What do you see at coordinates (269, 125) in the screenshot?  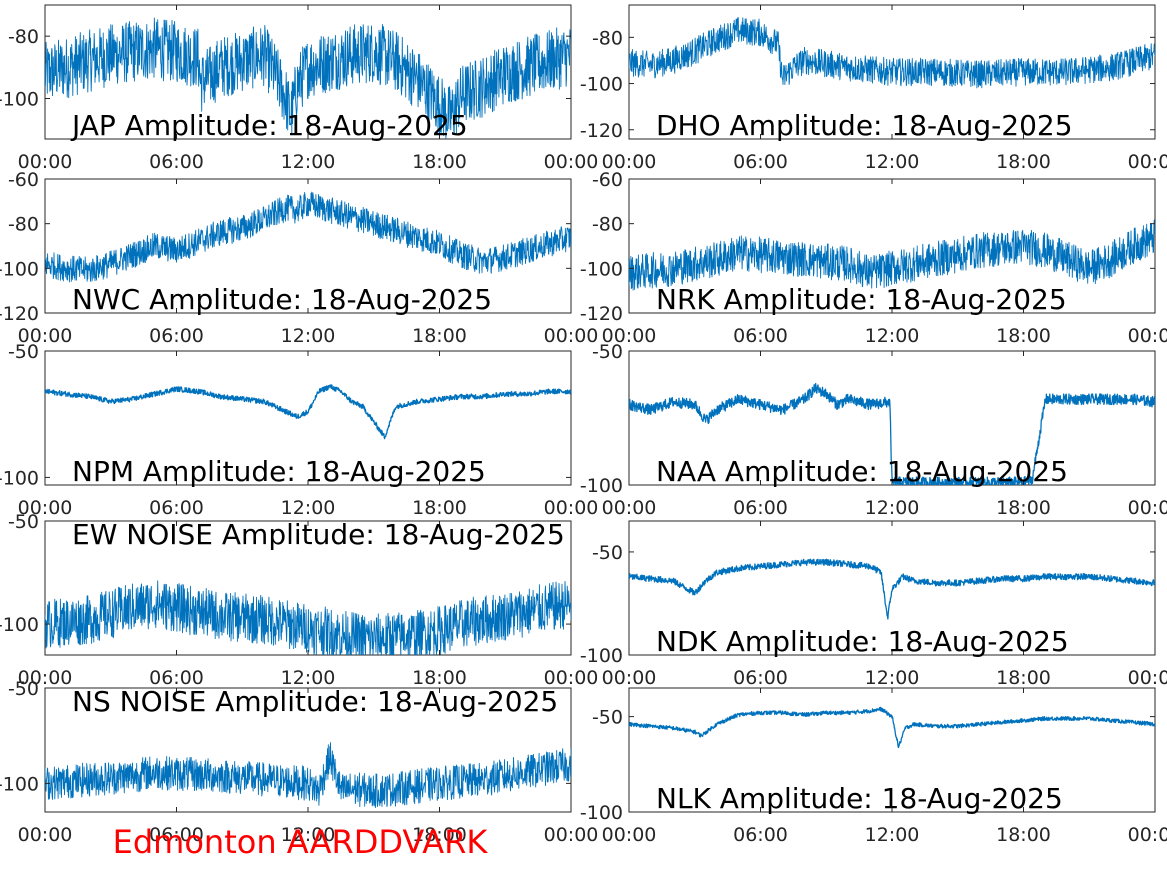 I see `panel-title: JAP Amplitude: 18-Aug-2025` at bounding box center [269, 125].